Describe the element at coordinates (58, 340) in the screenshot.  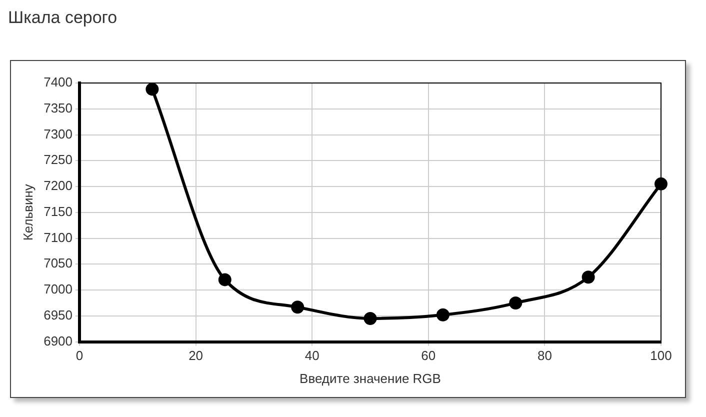
I see `y-tick-label: 6900` at that location.